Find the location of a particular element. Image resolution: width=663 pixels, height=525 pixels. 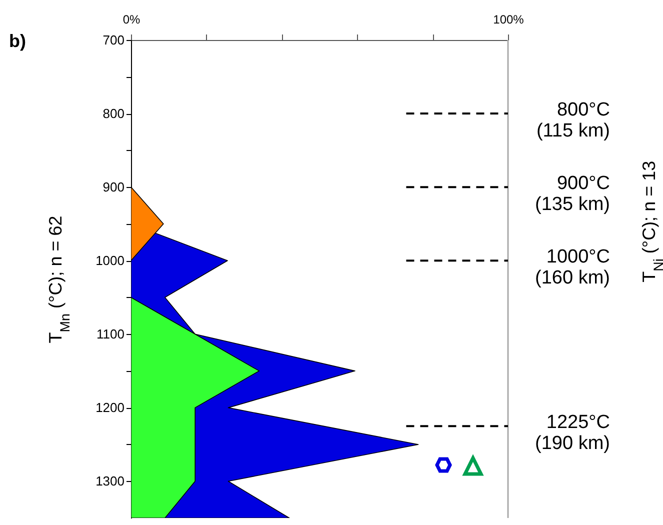

x-tick-label: 0% is located at coordinates (131, 19).